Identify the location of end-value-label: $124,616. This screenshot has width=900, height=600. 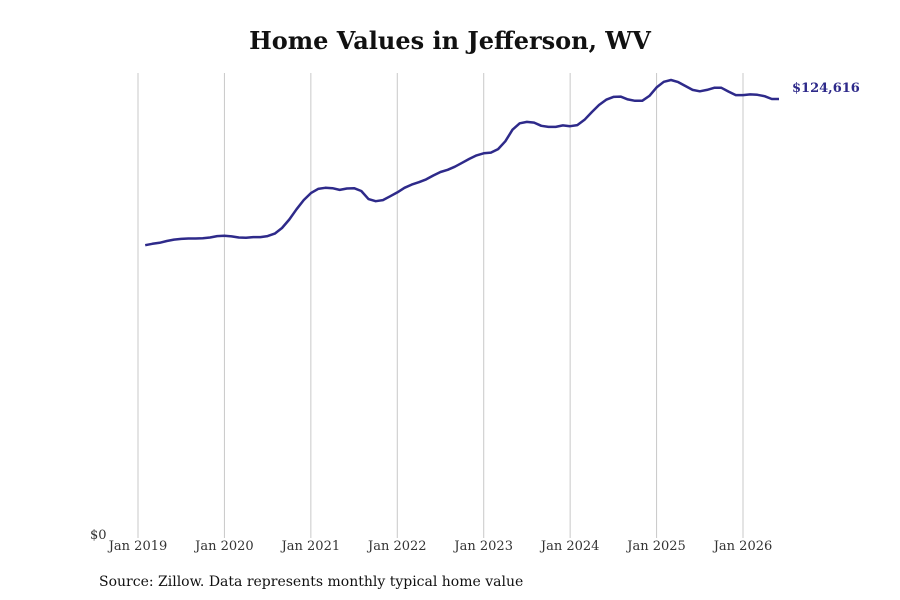
(826, 88).